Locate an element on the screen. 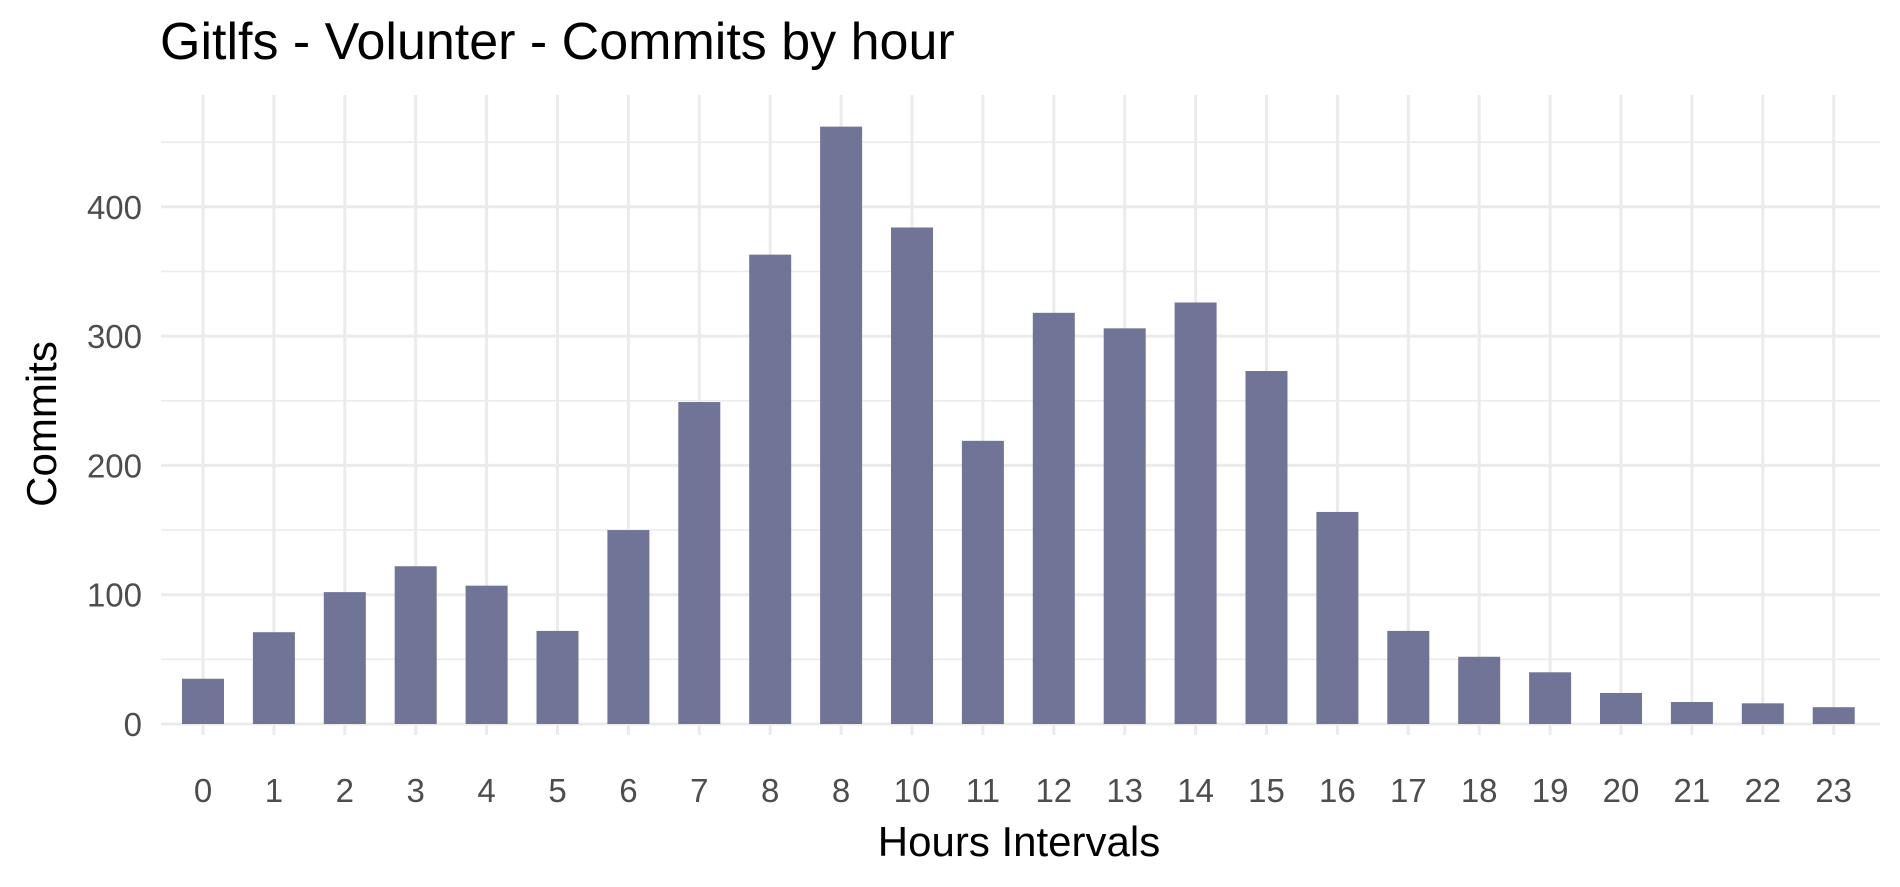 The width and height of the screenshot is (1900, 887). chart-title: Gitlfs - Volunter - Commits by hour is located at coordinates (557, 42).